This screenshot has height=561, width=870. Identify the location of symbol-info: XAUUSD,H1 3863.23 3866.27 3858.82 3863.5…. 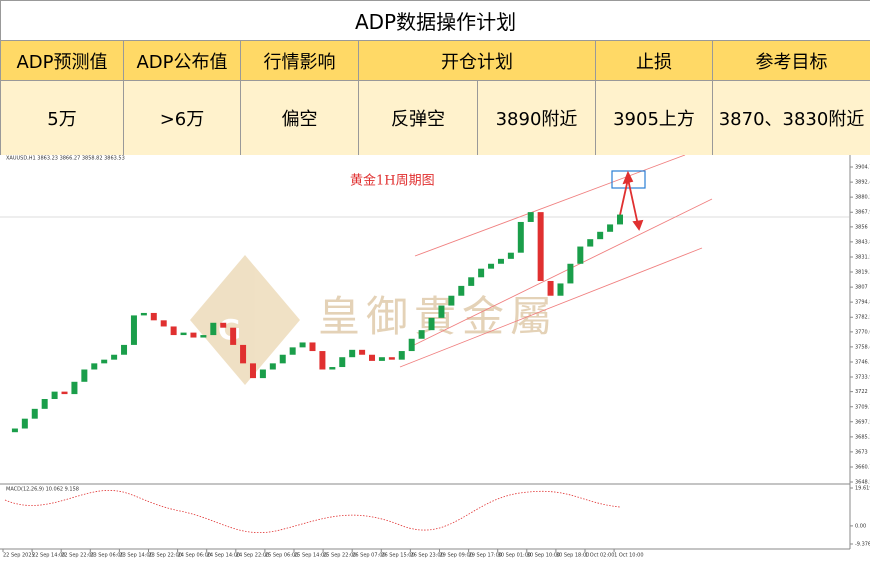
(65, 159).